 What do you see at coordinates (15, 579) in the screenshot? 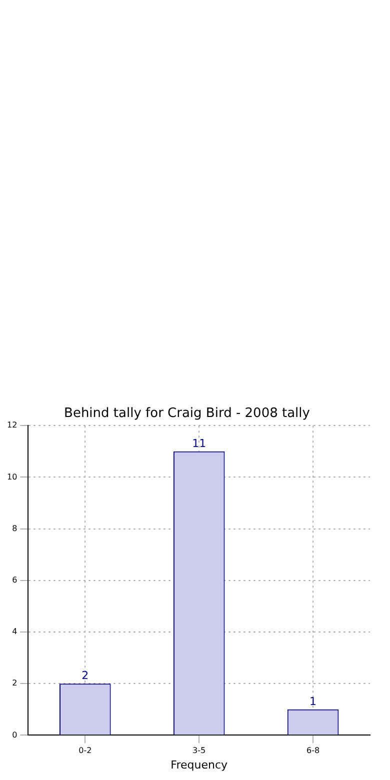
I see `y-tick-label: 6` at bounding box center [15, 579].